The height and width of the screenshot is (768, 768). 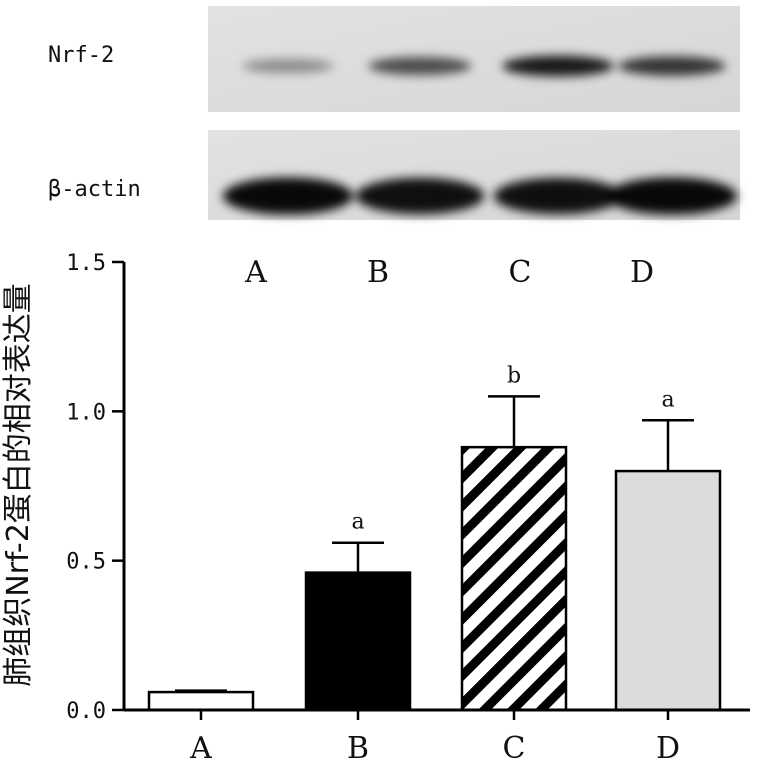 I want to click on blot-bands-nrf2, so click(x=484, y=66).